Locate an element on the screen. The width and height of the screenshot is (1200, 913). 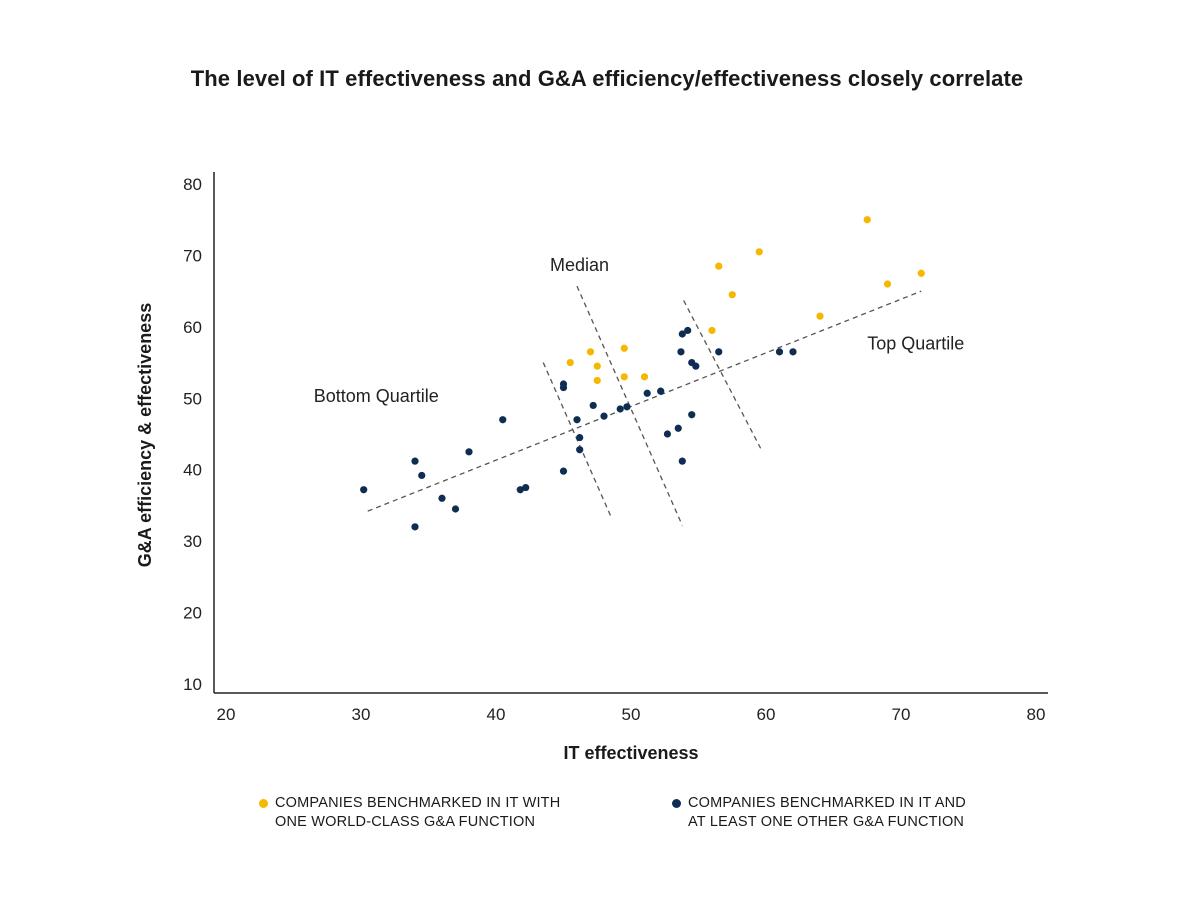
median-label: Median is located at coordinates (579, 265).